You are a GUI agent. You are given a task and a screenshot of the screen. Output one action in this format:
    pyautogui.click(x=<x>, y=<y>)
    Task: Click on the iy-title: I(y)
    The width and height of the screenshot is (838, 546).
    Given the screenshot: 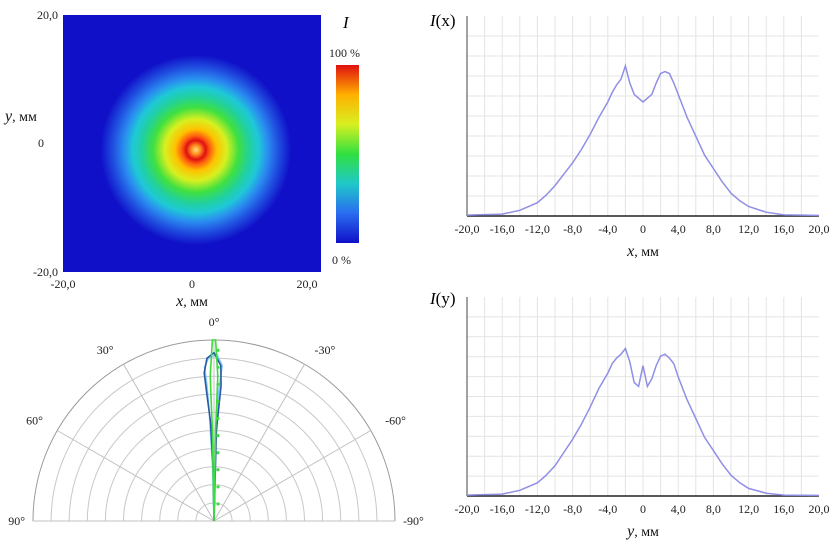 What is the action you would take?
    pyautogui.click(x=442, y=298)
    